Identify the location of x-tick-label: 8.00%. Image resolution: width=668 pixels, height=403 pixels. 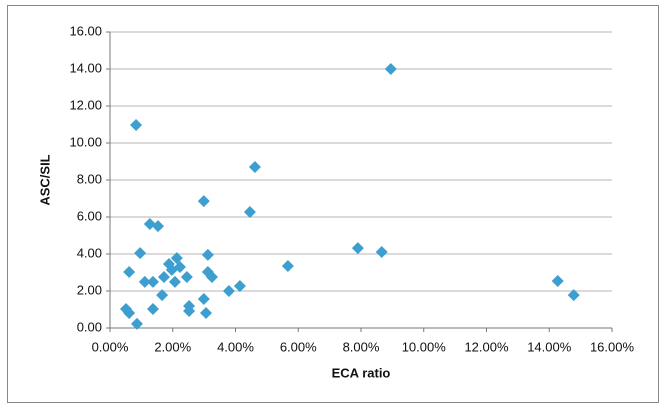
(361, 346).